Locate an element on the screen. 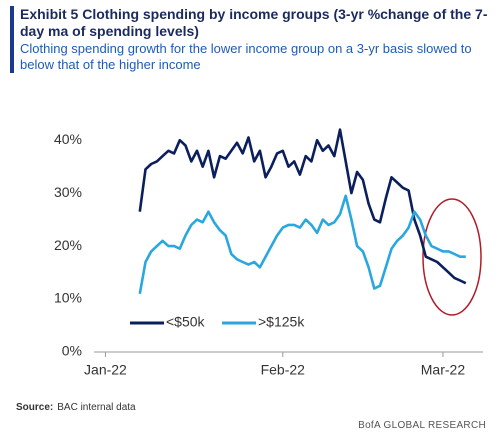  legend-label: <$50k is located at coordinates (186, 322).